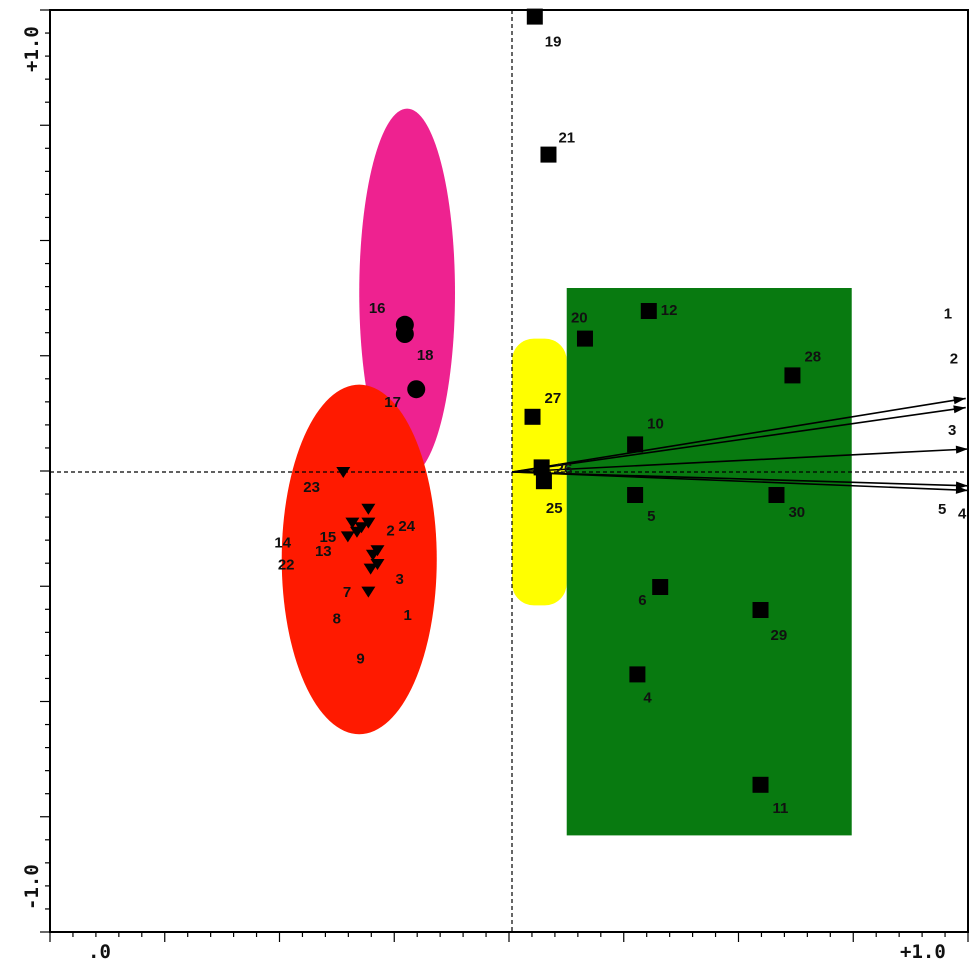 The height and width of the screenshot is (963, 970). I want to click on point-label: 3, so click(399, 579).